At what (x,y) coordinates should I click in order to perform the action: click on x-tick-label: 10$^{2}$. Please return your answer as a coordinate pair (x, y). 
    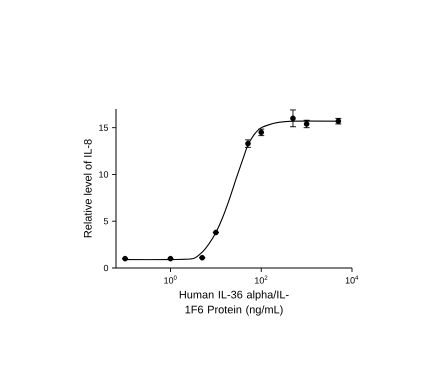
    Looking at the image, I should click on (261, 280).